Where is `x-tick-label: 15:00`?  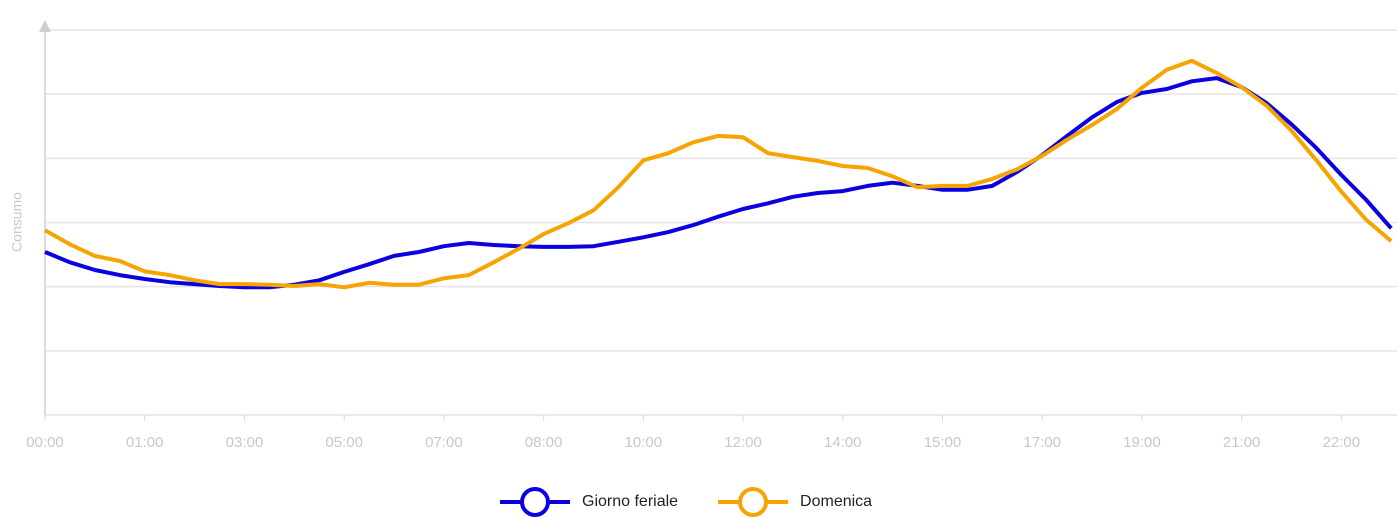
x-tick-label: 15:00 is located at coordinates (943, 442).